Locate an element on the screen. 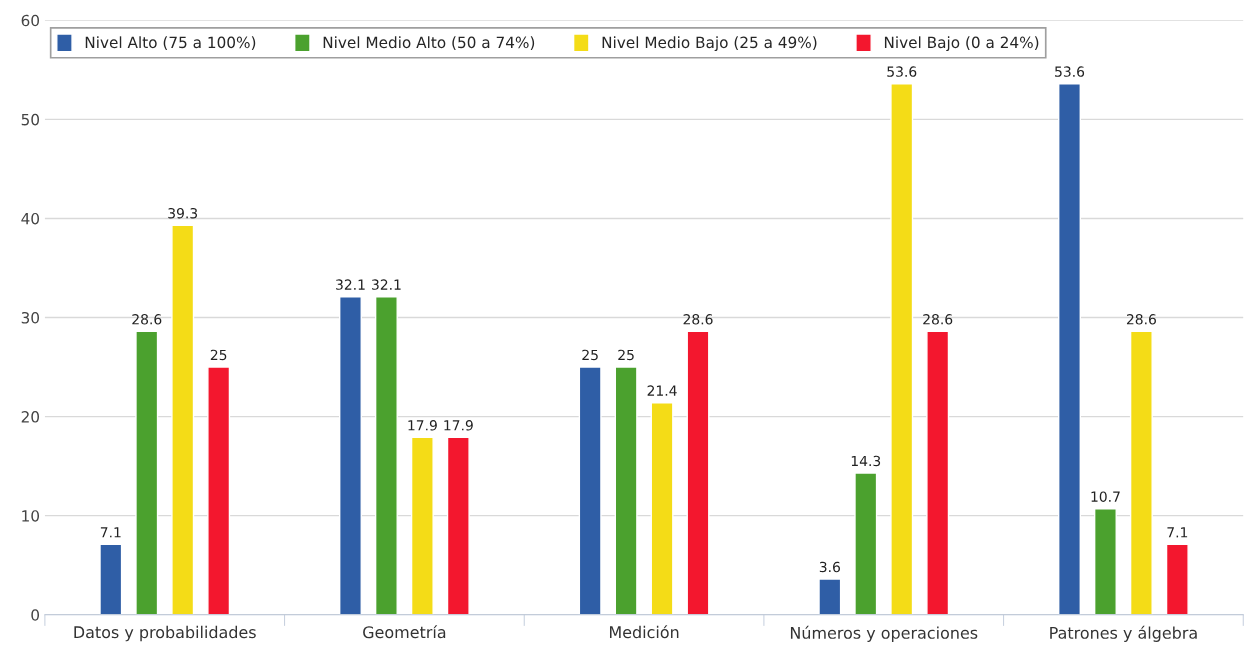  x-tick-label: Números y operaciones is located at coordinates (884, 633).